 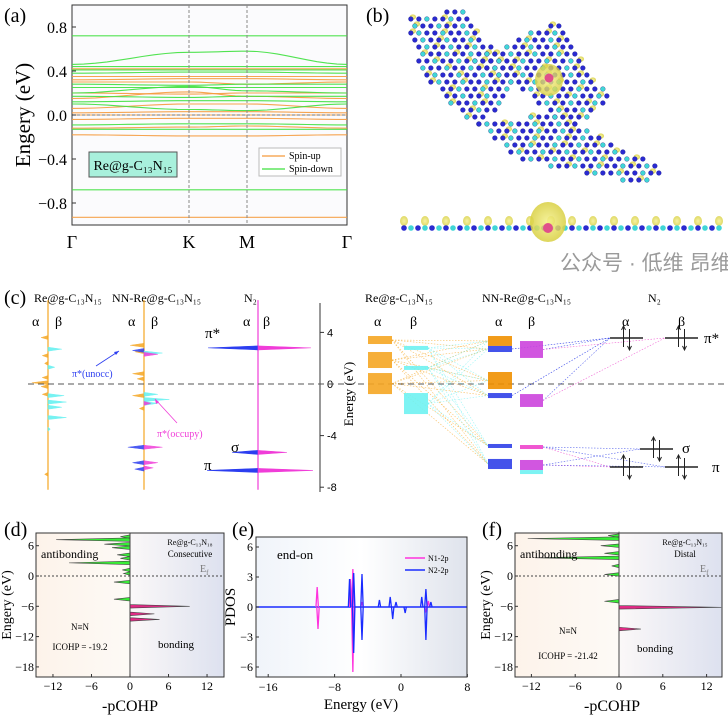 What do you see at coordinates (510, 576) in the screenshot?
I see `y-tick-label: 0` at bounding box center [510, 576].